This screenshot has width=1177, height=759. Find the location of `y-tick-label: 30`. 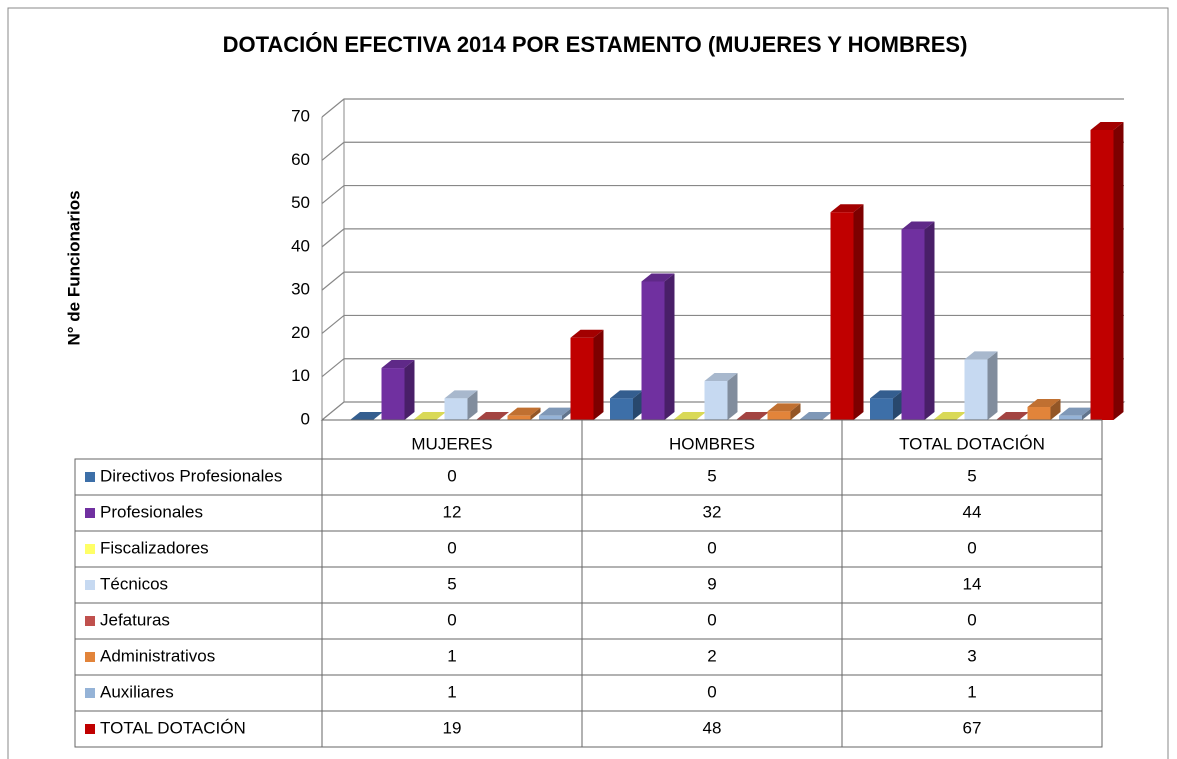

y-tick-label: 30 is located at coordinates (300, 289).